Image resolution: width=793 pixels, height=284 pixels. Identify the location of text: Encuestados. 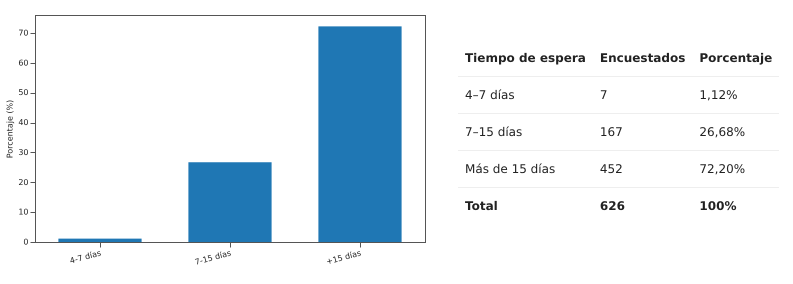
(642, 58).